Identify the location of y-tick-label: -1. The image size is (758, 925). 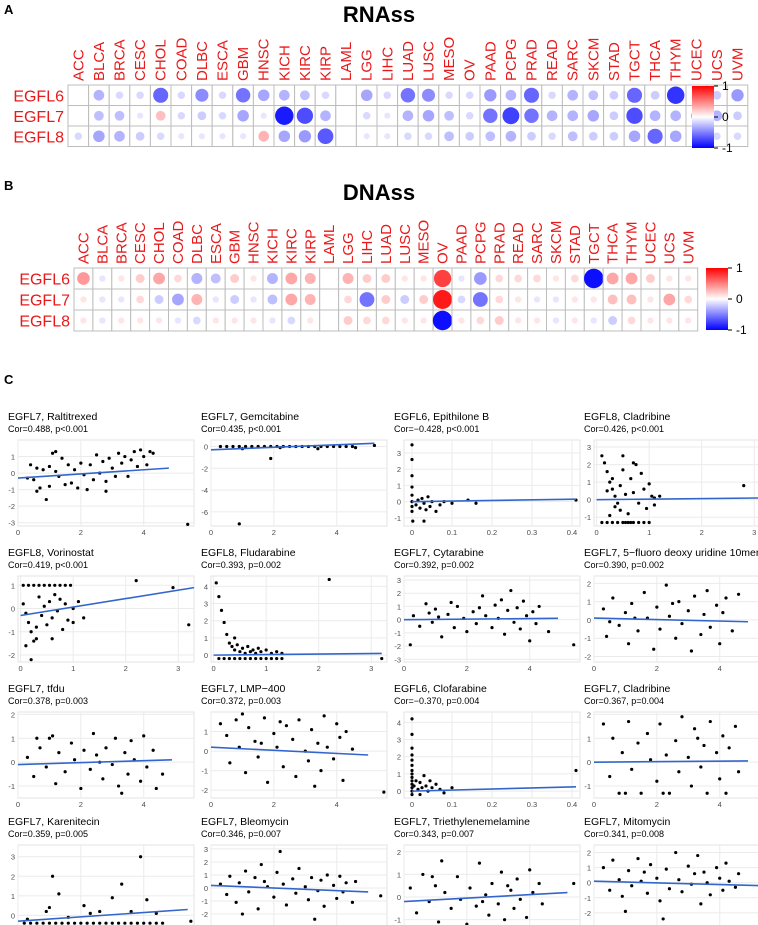
(11, 632).